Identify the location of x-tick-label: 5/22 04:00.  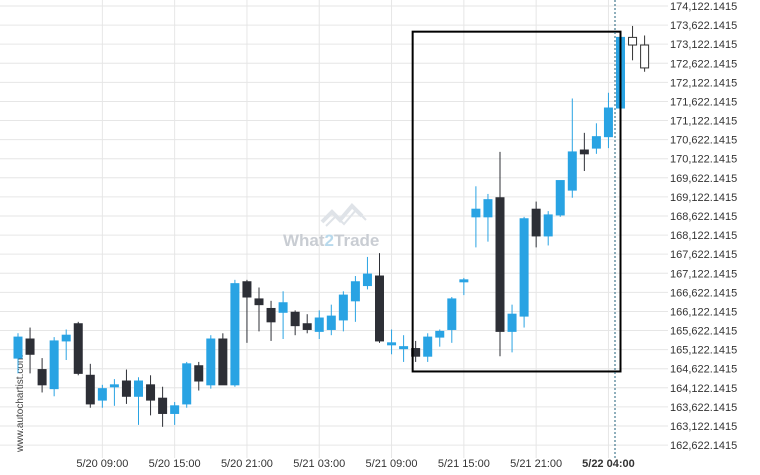
(608, 464).